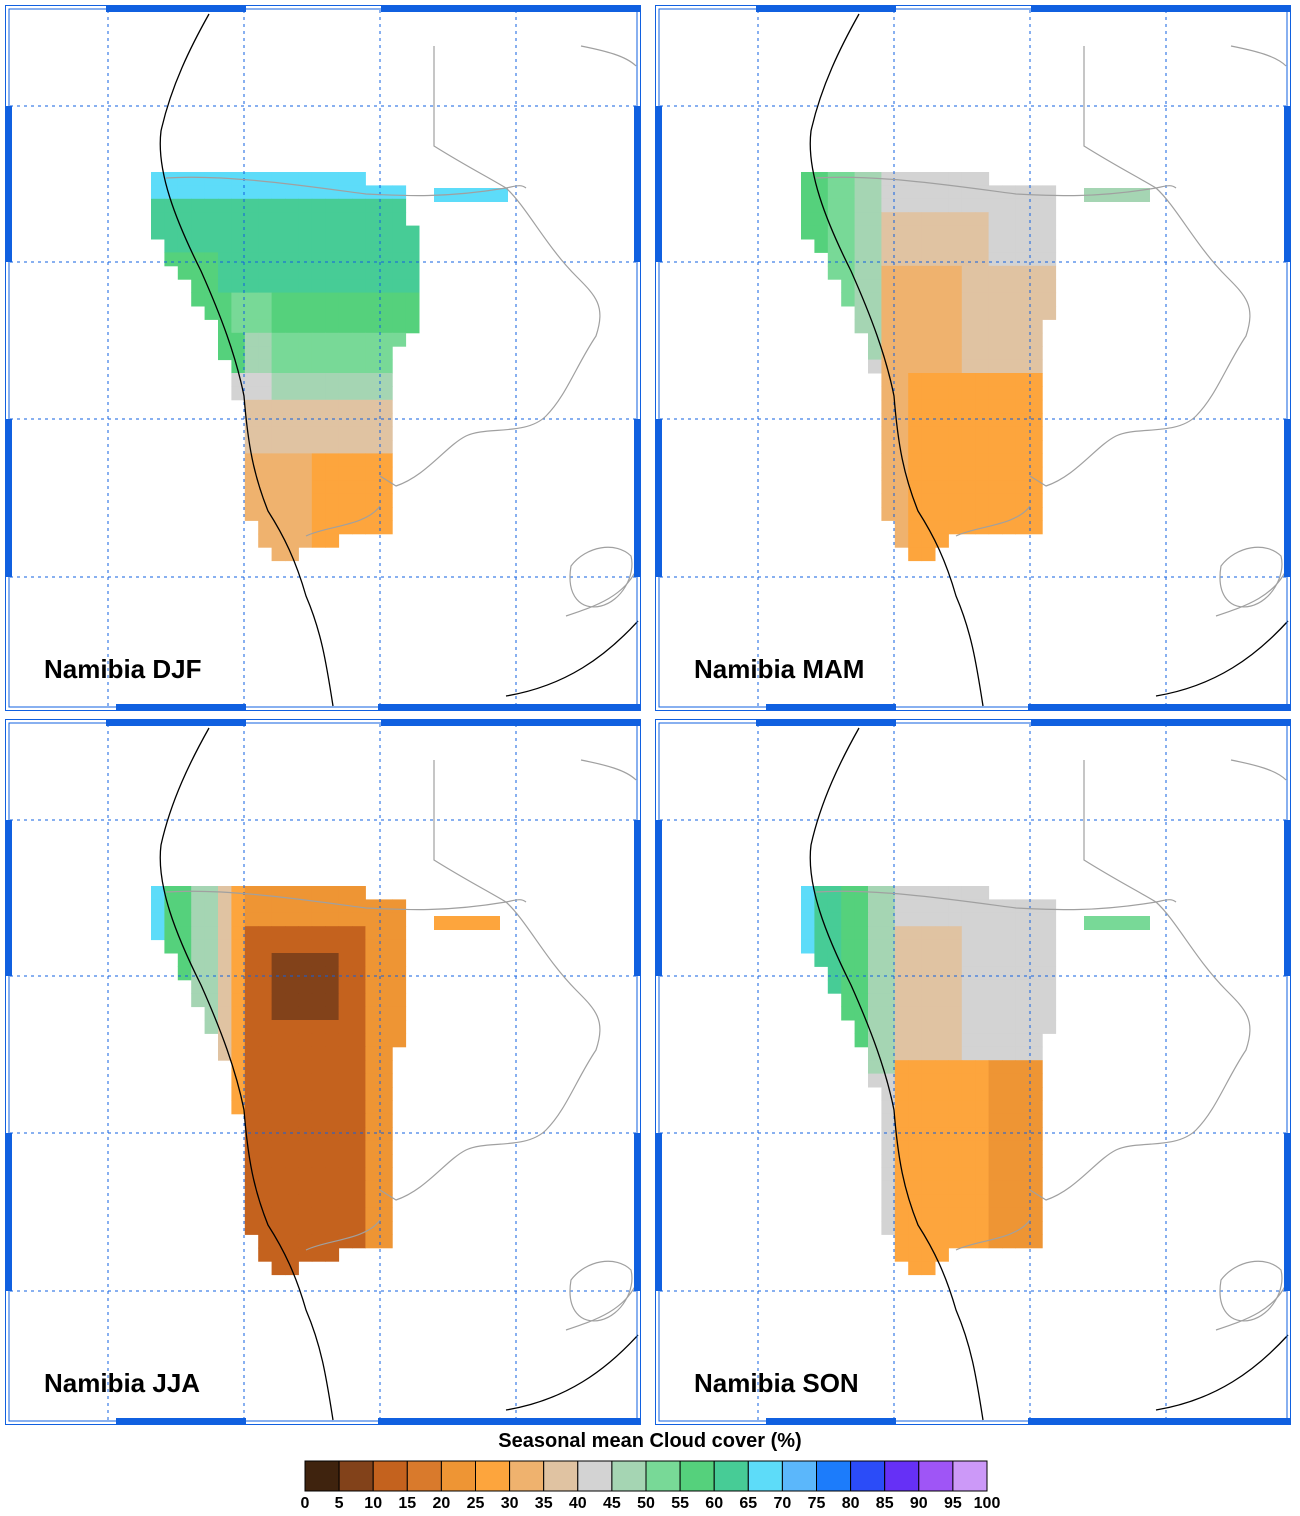 This screenshot has height=1516, width=1300. I want to click on legend-tick-label: 75, so click(816, 1503).